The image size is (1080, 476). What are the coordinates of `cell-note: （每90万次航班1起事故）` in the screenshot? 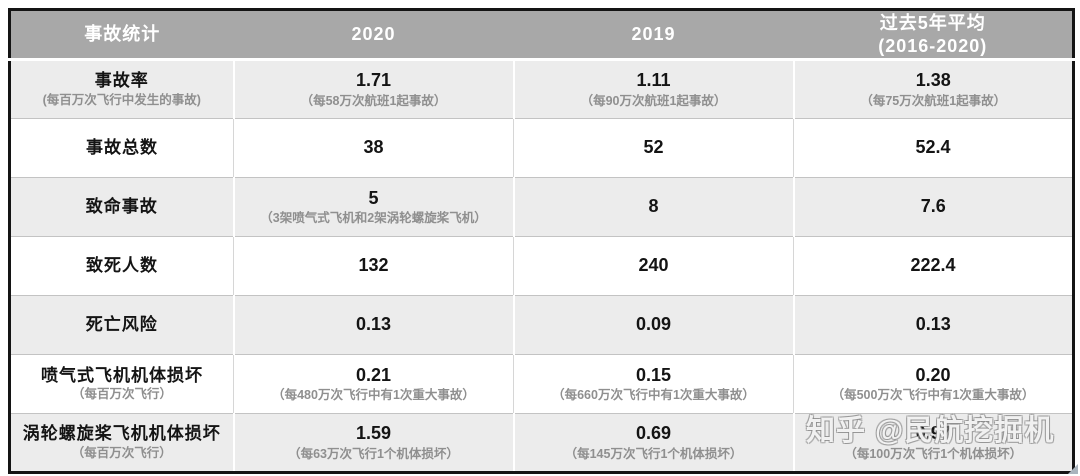 It's located at (653, 100).